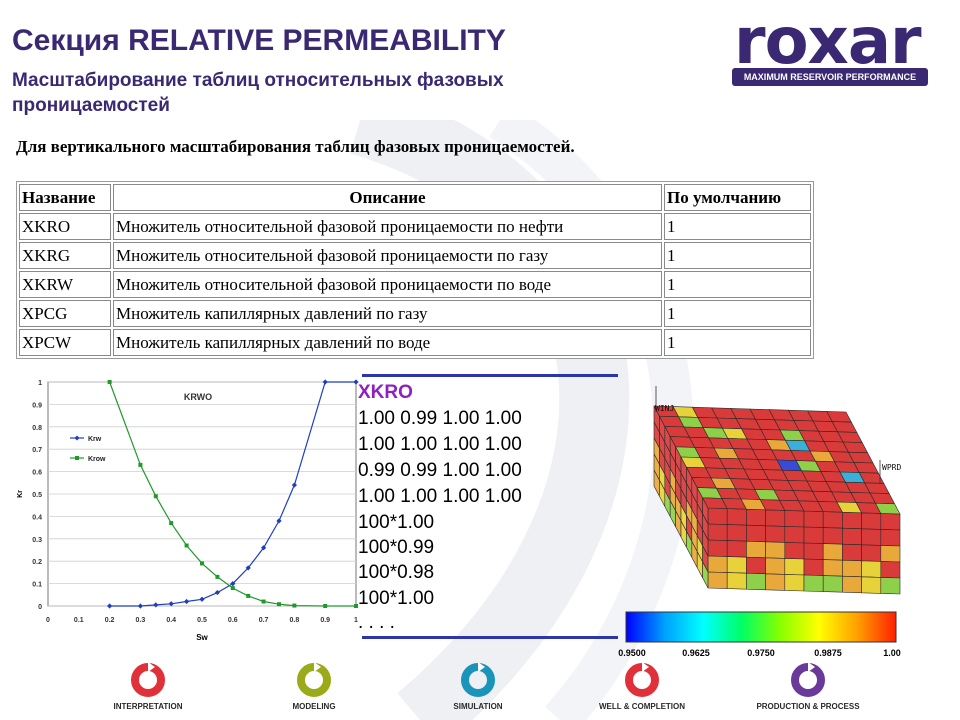  I want to click on header-description: Описание, so click(387, 197).